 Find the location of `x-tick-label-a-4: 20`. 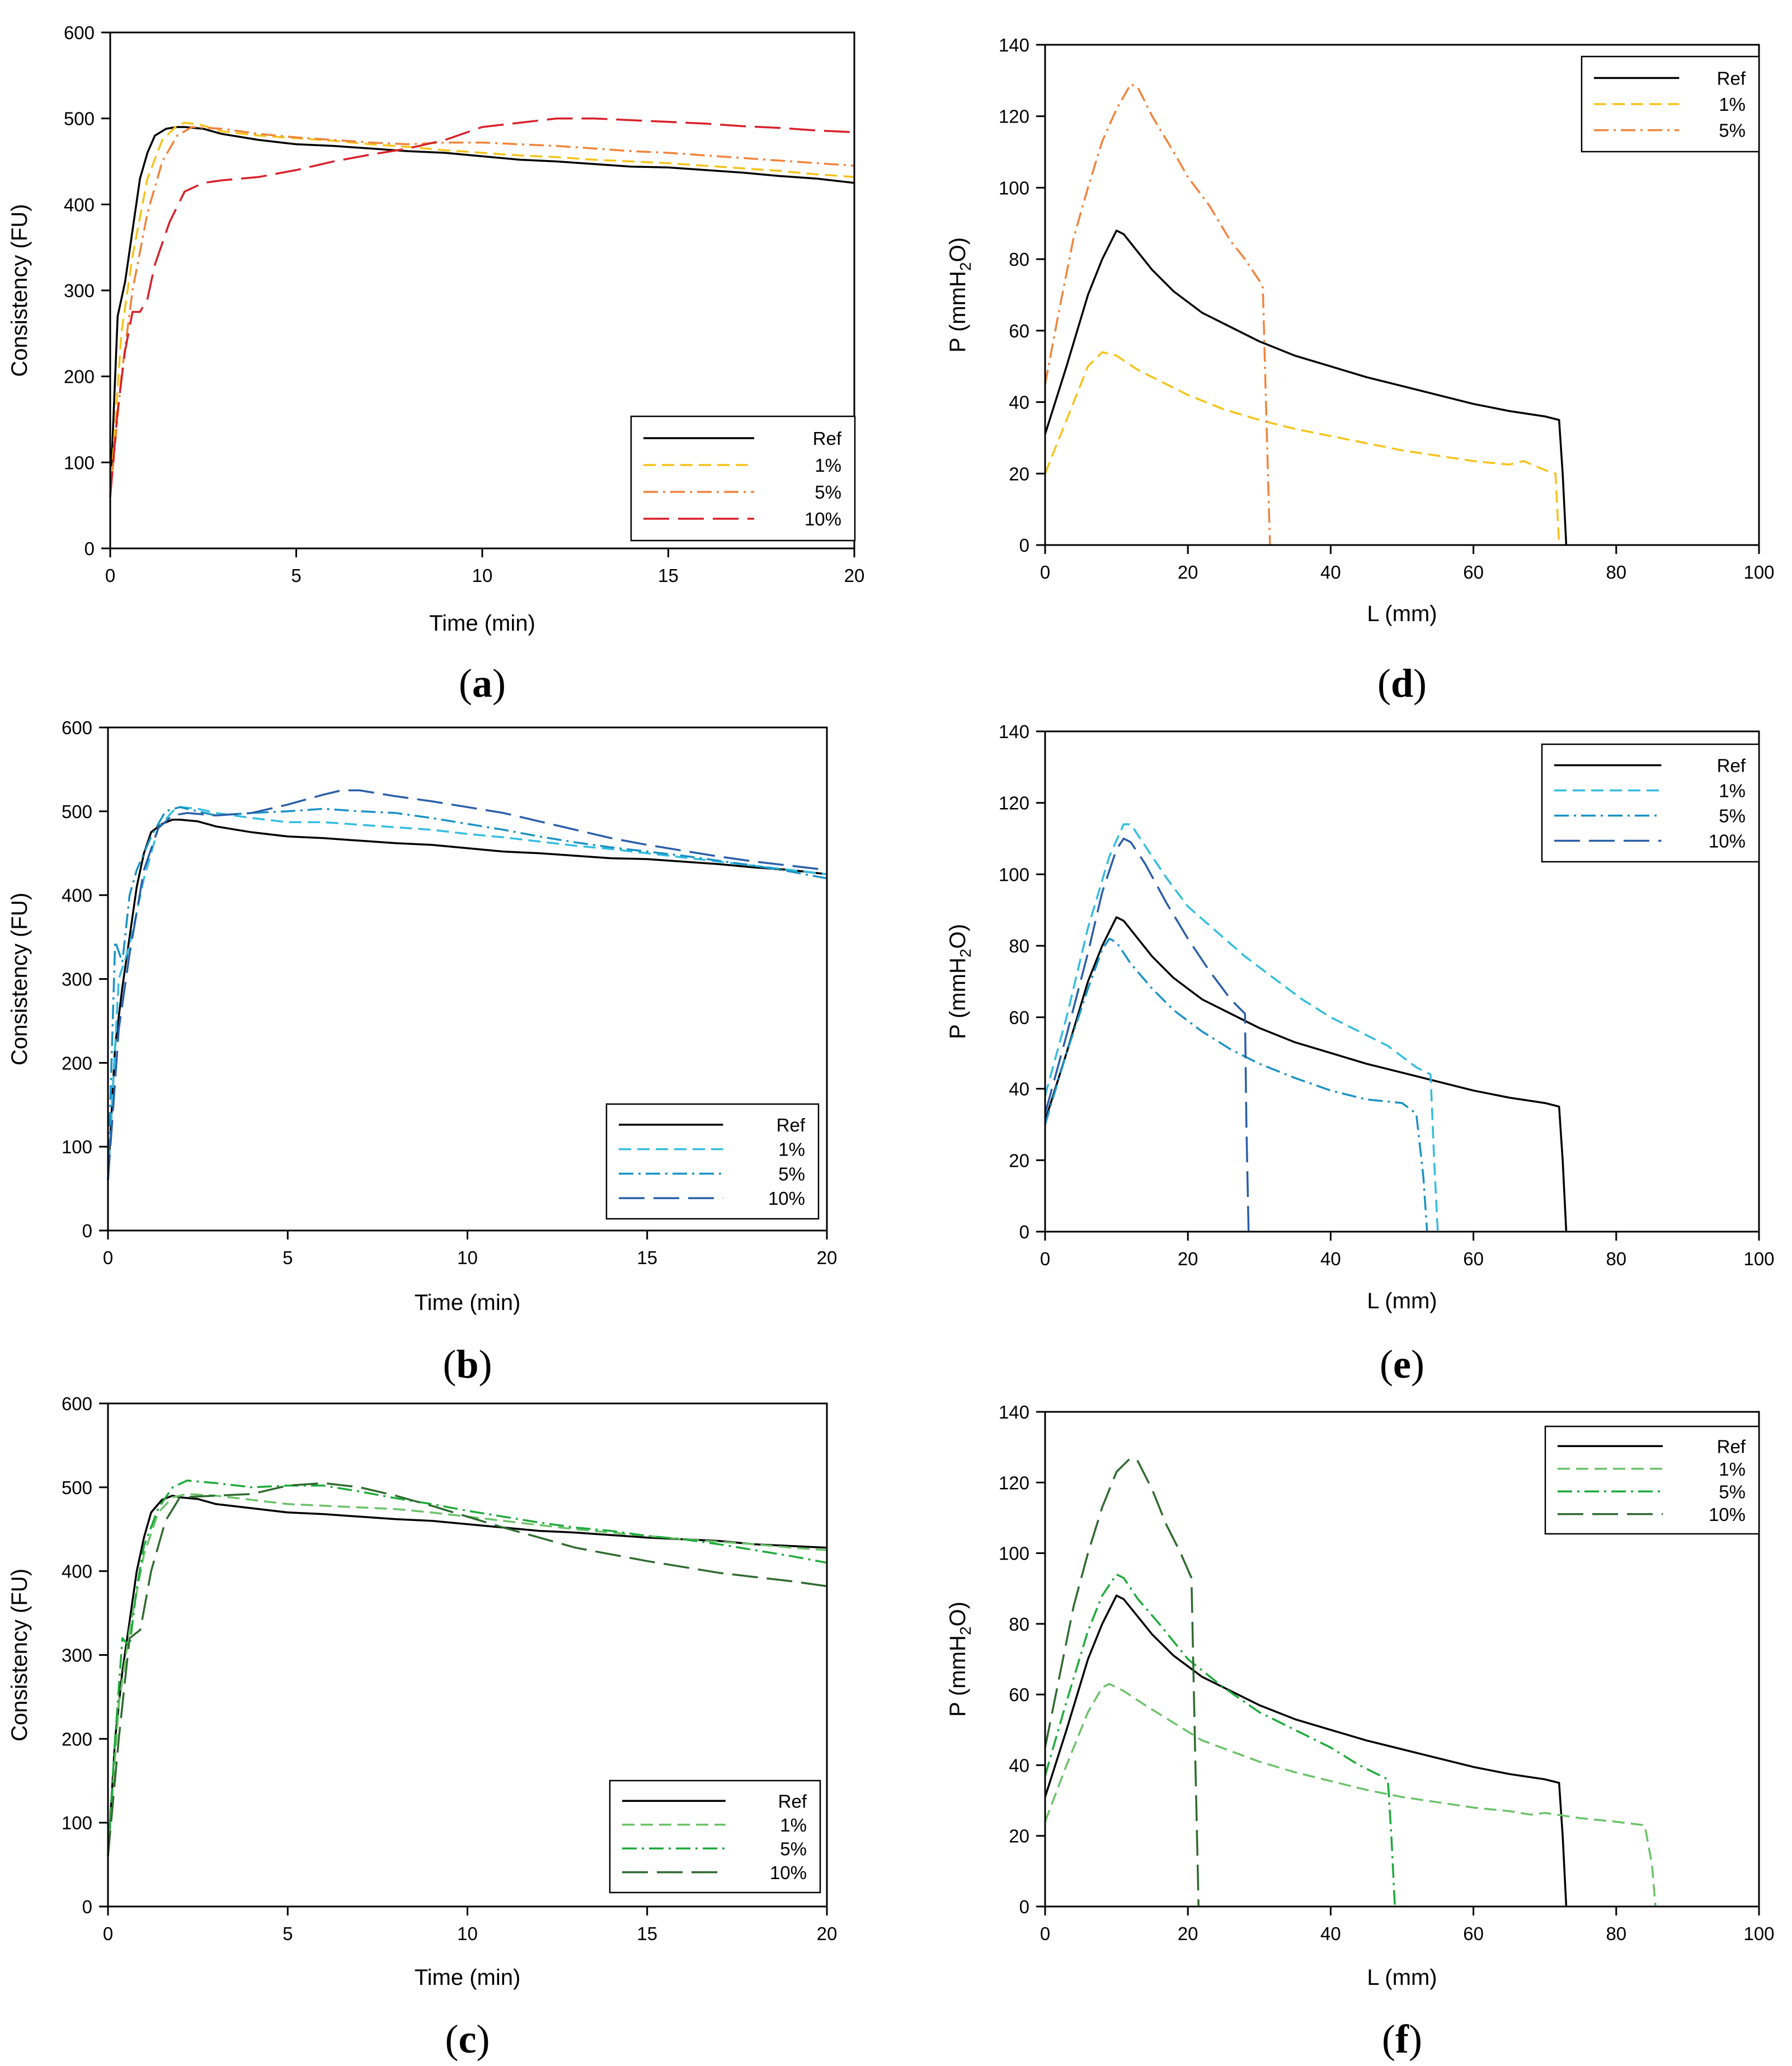

x-tick-label-a-4: 20 is located at coordinates (854, 575).